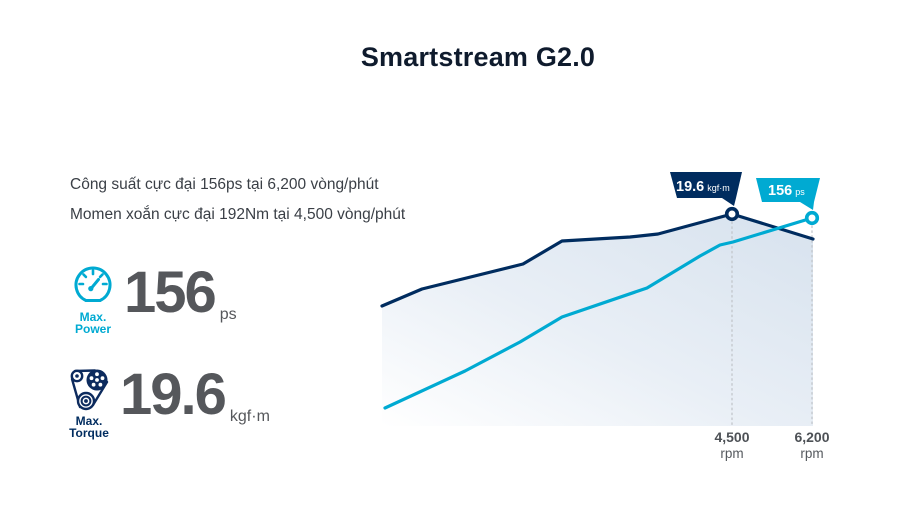 The height and width of the screenshot is (506, 900). I want to click on torque-curve, so click(597, 260).